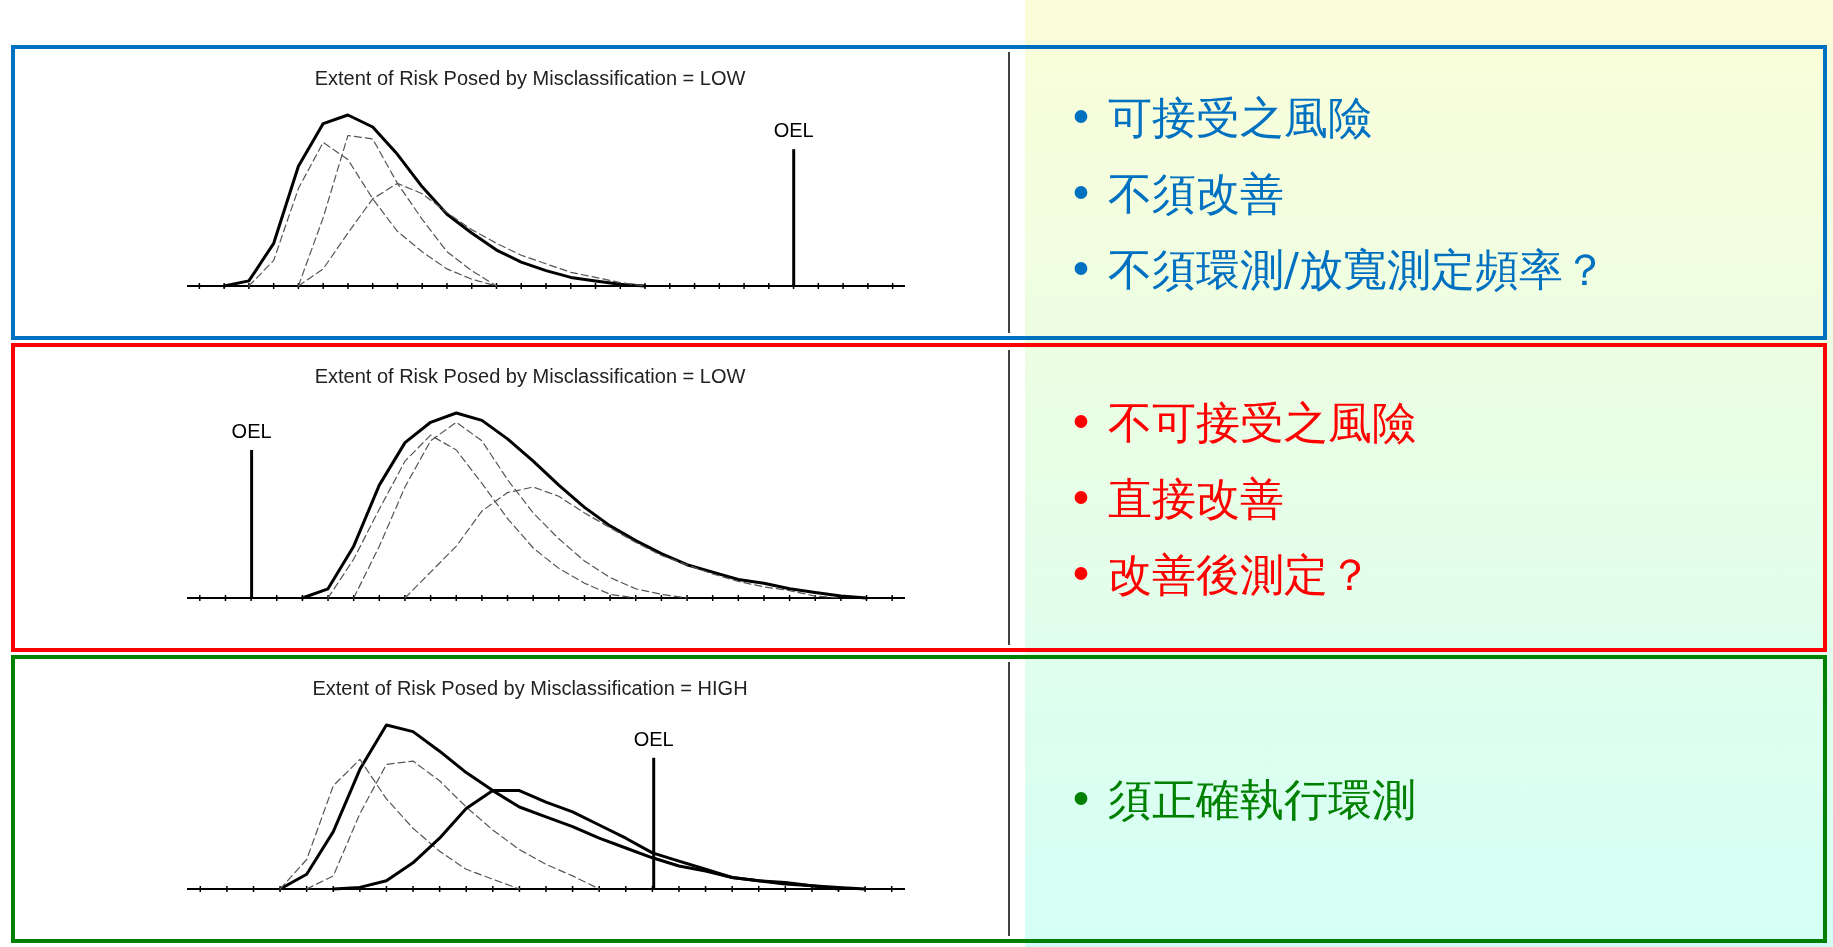  I want to click on text: • 不須環測/放寬測定頻率？, so click(1337, 269).